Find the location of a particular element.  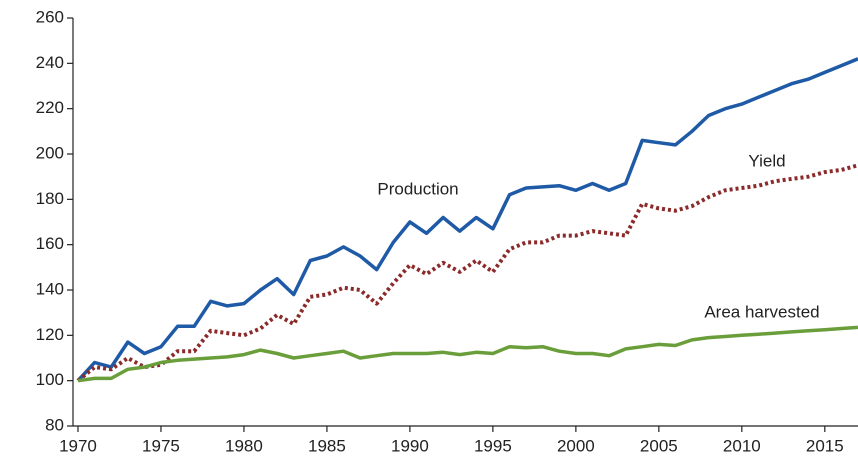

y-tick-label: 220 is located at coordinates (50, 107).